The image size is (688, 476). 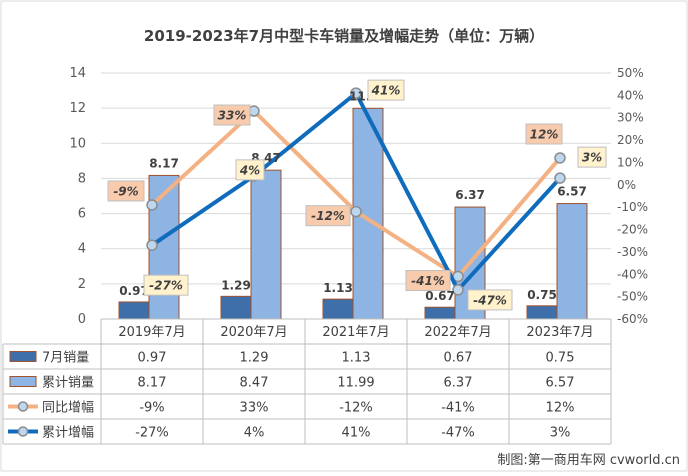 I want to click on table-cell: -47%, so click(x=458, y=433).